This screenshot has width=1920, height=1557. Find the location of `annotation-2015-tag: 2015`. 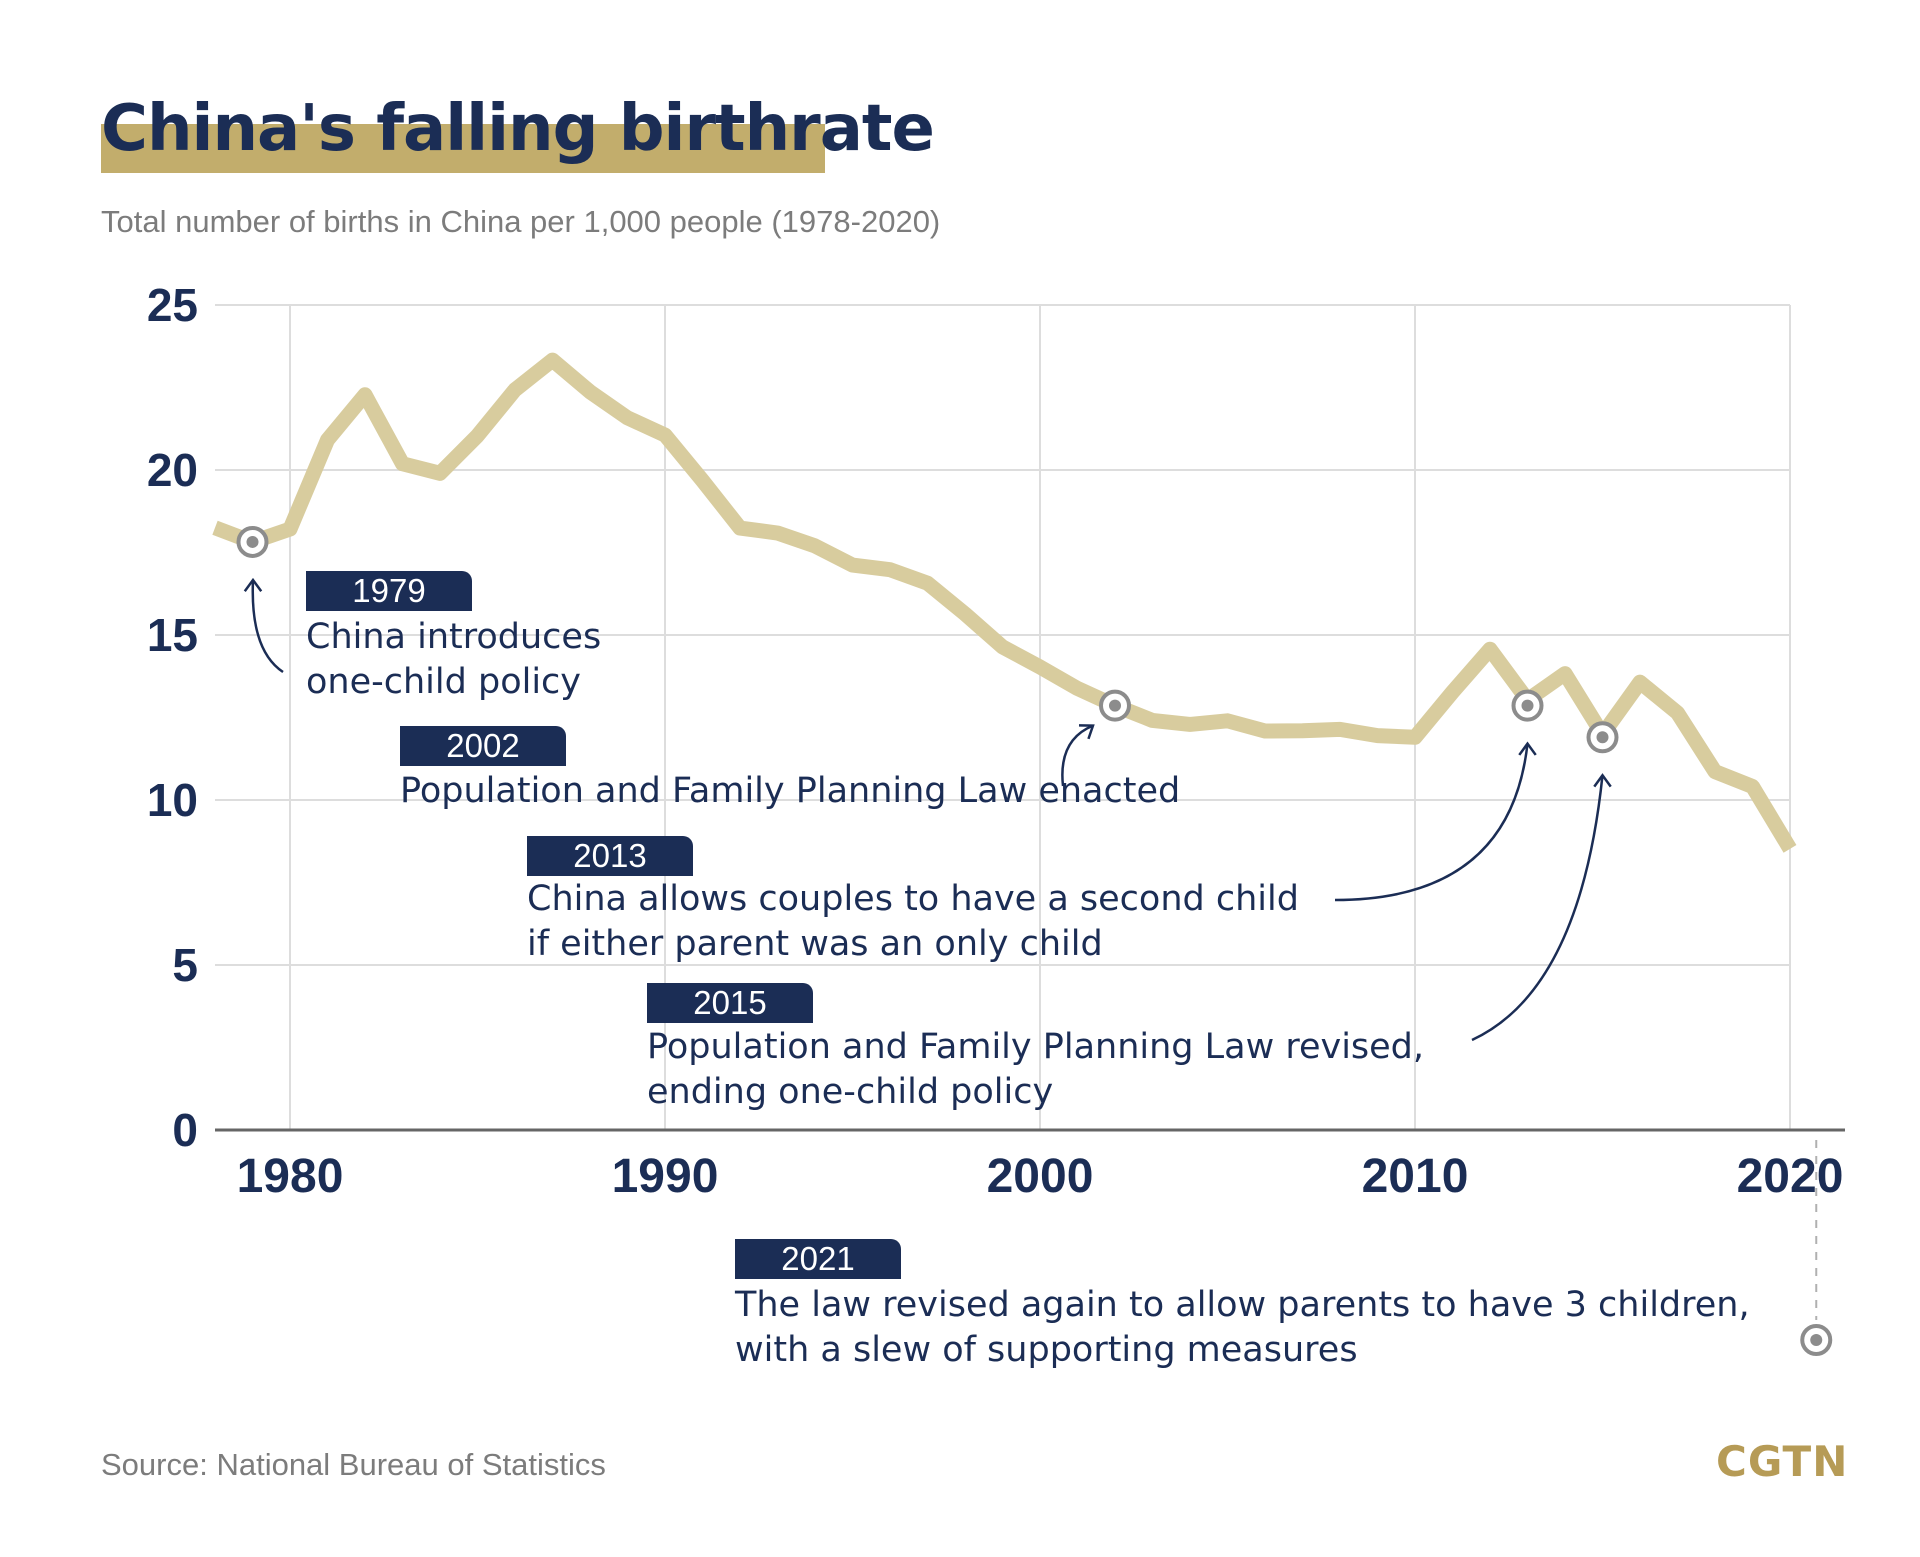

annotation-2015-tag: 2015 is located at coordinates (730, 1003).